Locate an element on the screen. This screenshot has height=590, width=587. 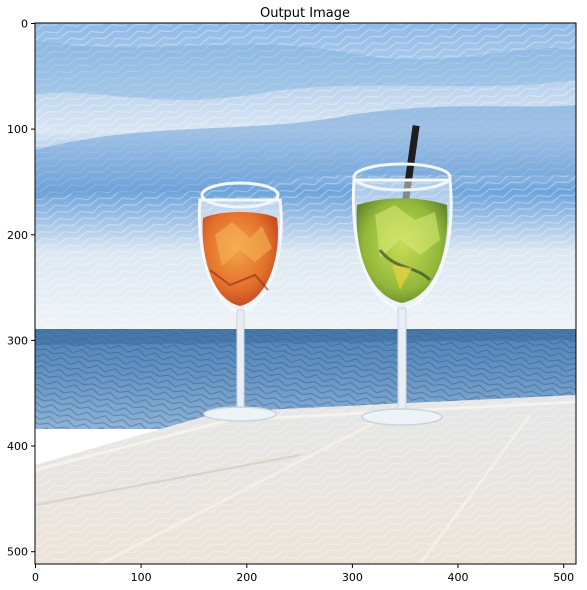
x-tick-label: 100 is located at coordinates (141, 577).